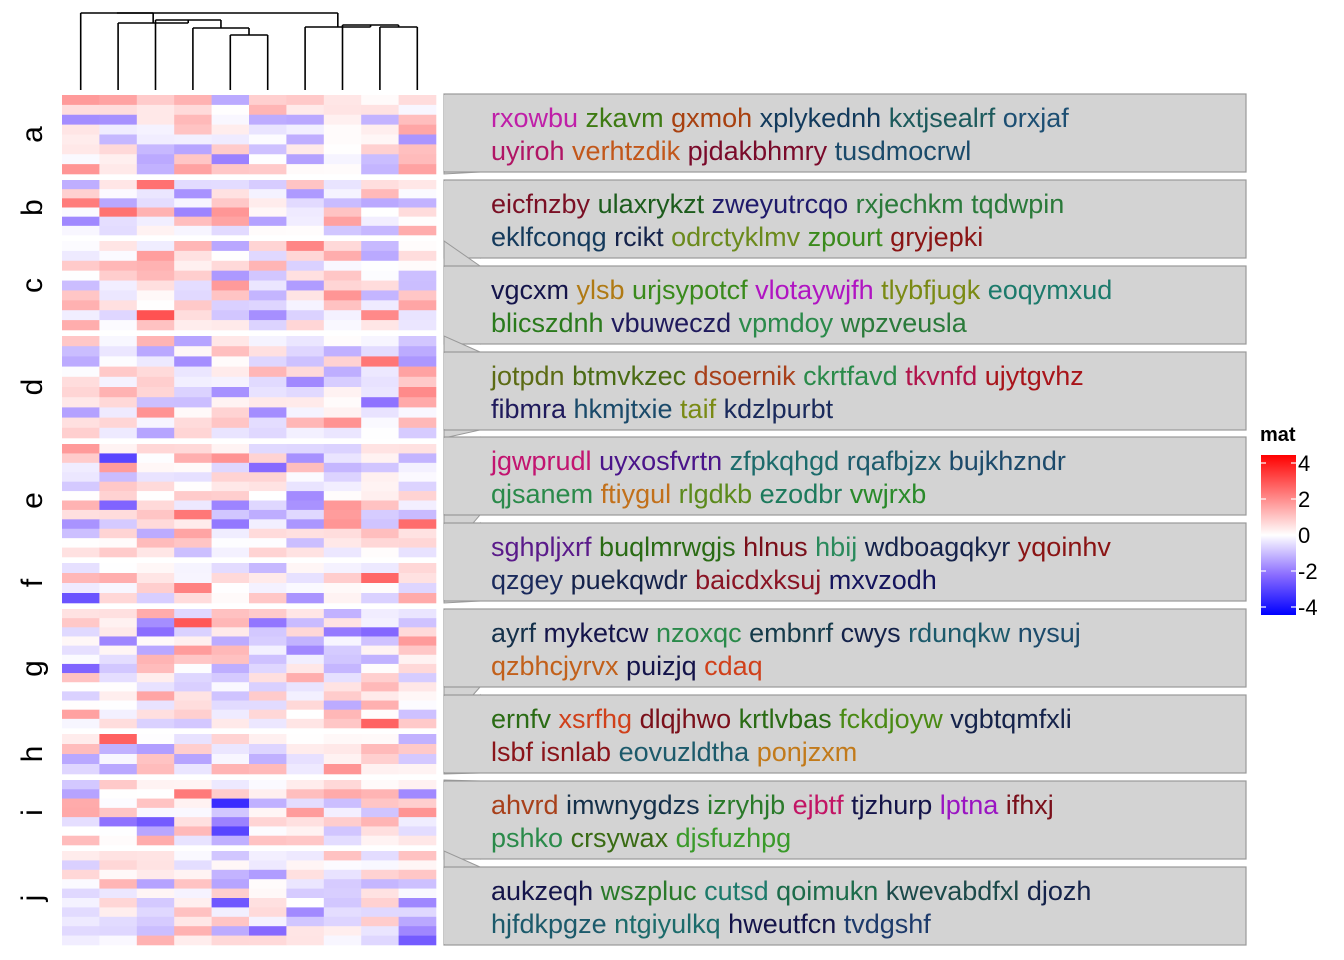  Describe the element at coordinates (657, 461) in the screenshot. I see `annotation-word: uyxosfvrtn` at that location.